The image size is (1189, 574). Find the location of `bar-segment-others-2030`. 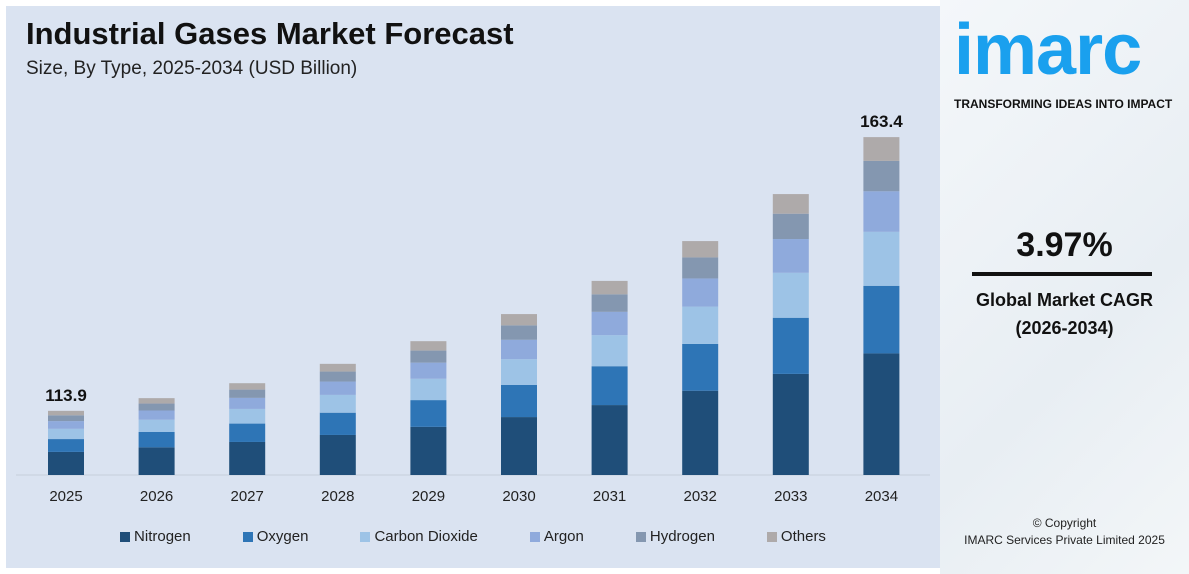

bar-segment-others-2030 is located at coordinates (519, 320).